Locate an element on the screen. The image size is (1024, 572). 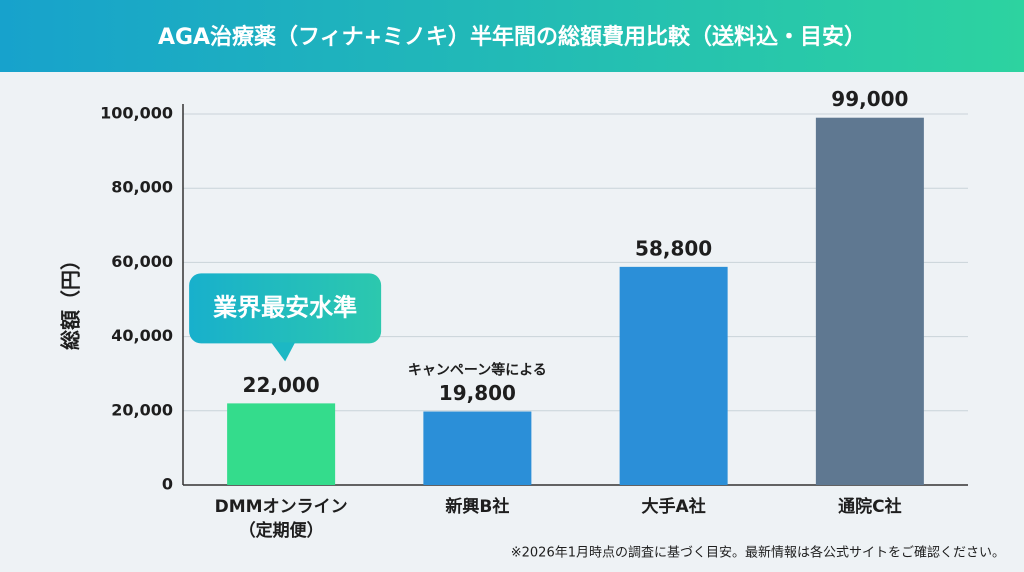
value-label: 22,000 is located at coordinates (281, 385).